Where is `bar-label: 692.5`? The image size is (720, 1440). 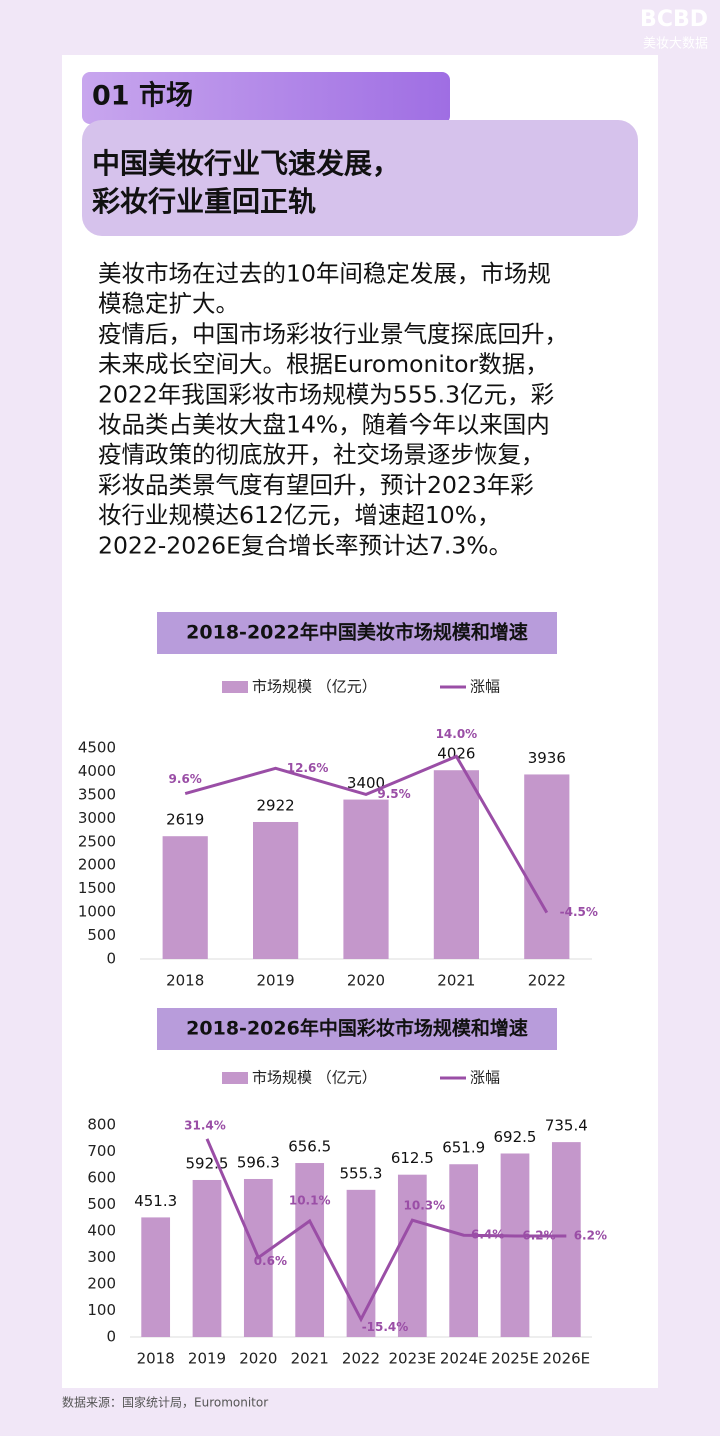
bar-label: 692.5 is located at coordinates (515, 1137).